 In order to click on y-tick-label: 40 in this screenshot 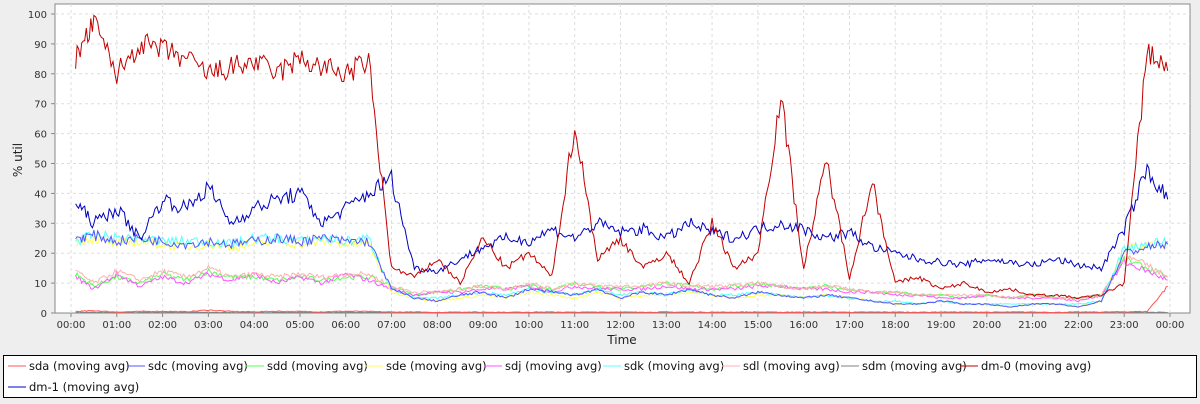, I will do `click(40, 194)`.